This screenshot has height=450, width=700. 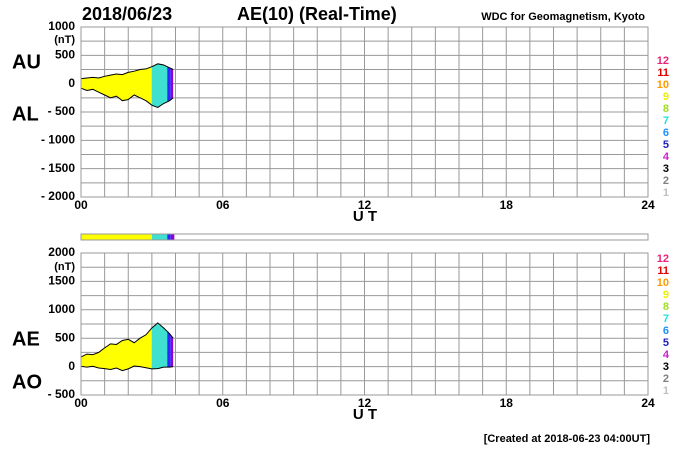 What do you see at coordinates (58, 140) in the screenshot?
I see `y-tick-label: - 1000` at bounding box center [58, 140].